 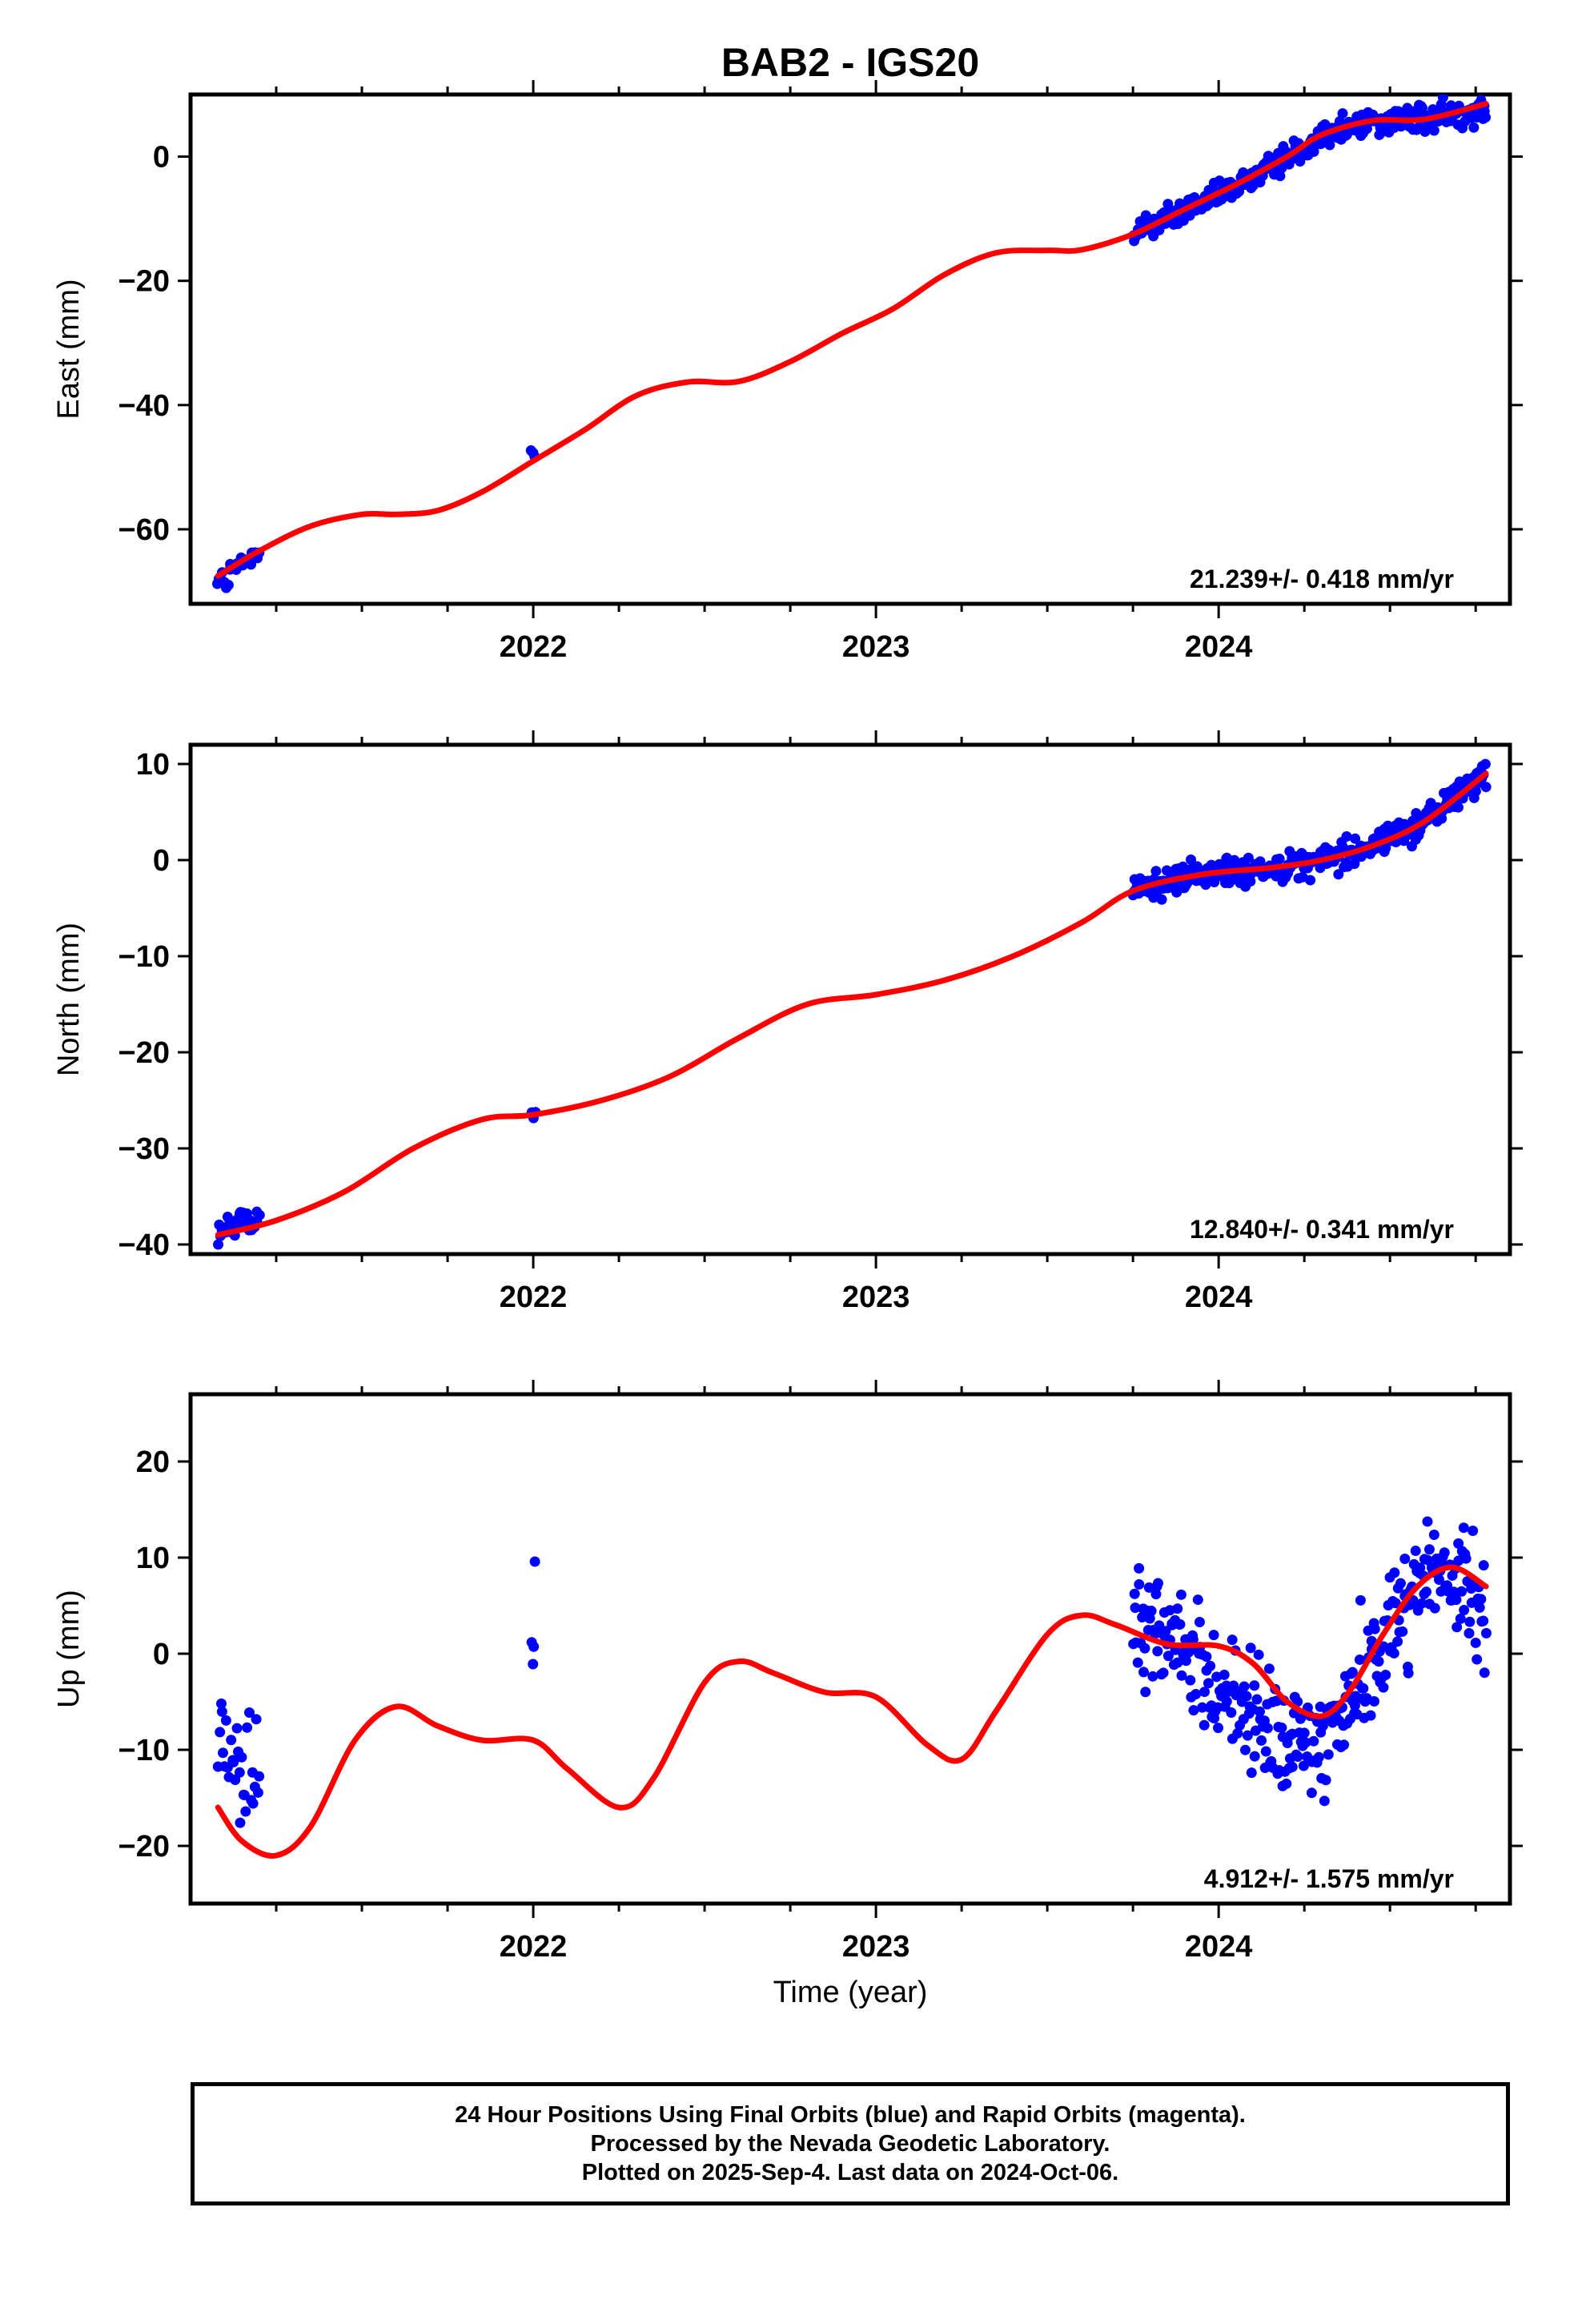 I want to click on north-y-tick-label: −40, so click(x=144, y=1245).